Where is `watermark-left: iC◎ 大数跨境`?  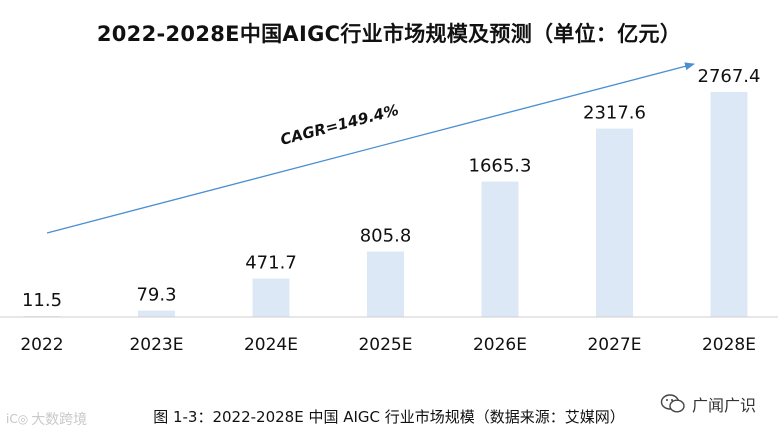 watermark-left: iC◎ 大数跨境 is located at coordinates (46, 419).